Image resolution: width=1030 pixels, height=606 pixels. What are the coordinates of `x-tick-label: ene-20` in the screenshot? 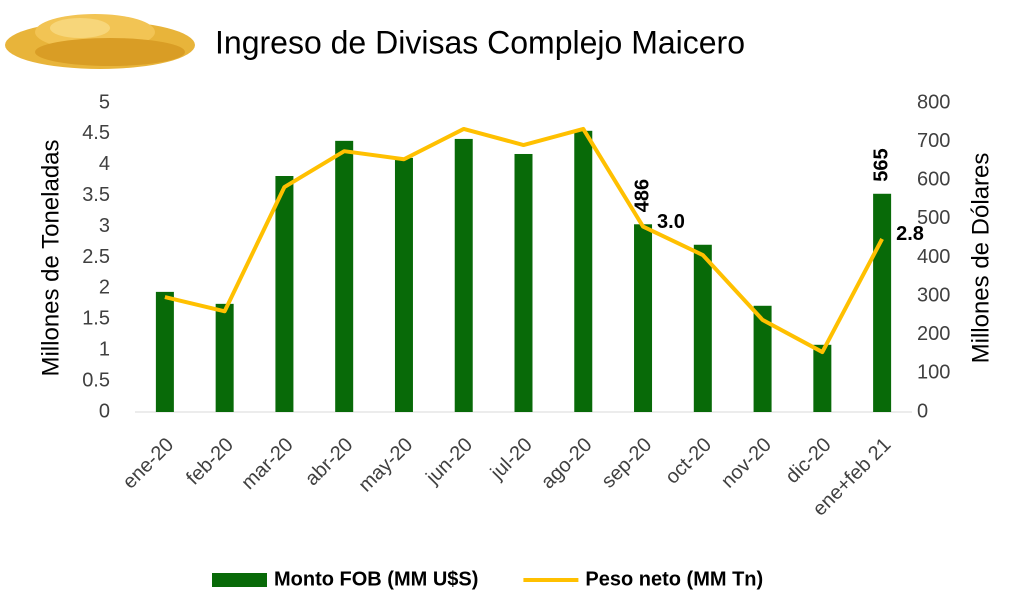 It's located at (149, 464).